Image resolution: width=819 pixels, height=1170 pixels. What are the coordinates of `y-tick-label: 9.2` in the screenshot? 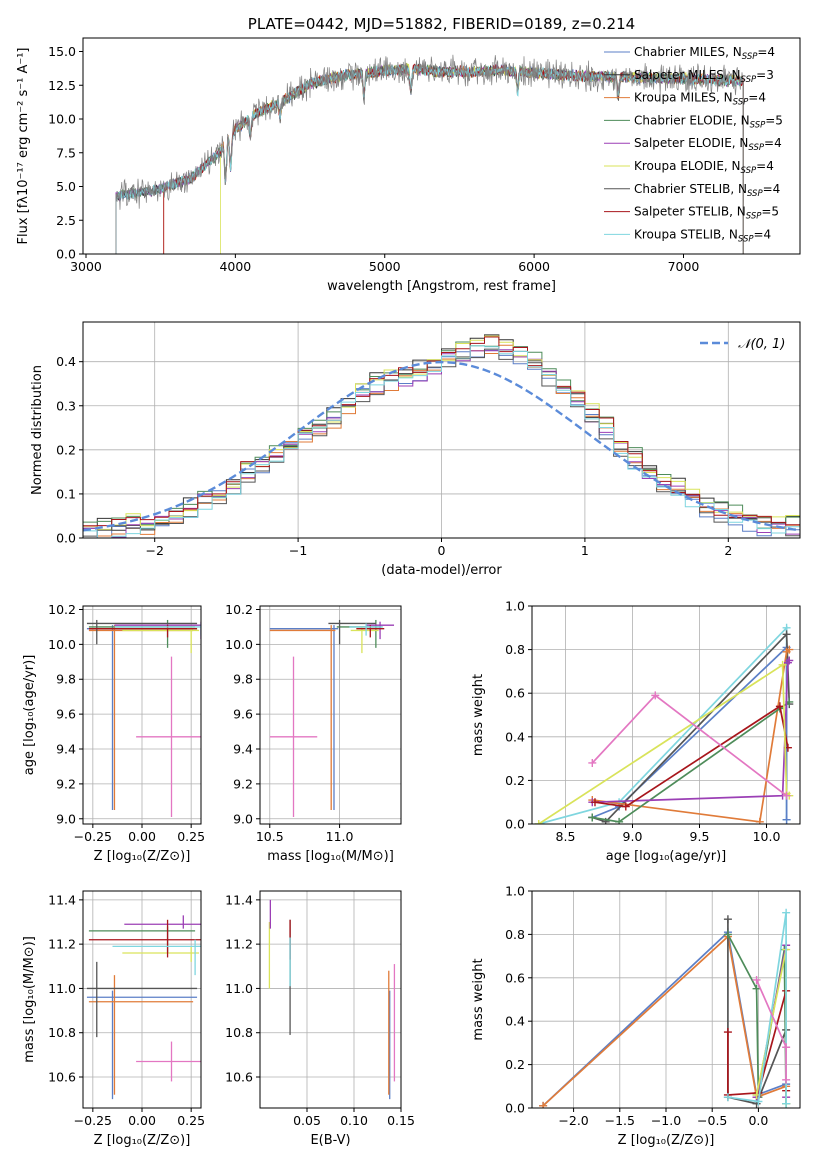 It's located at (66, 783).